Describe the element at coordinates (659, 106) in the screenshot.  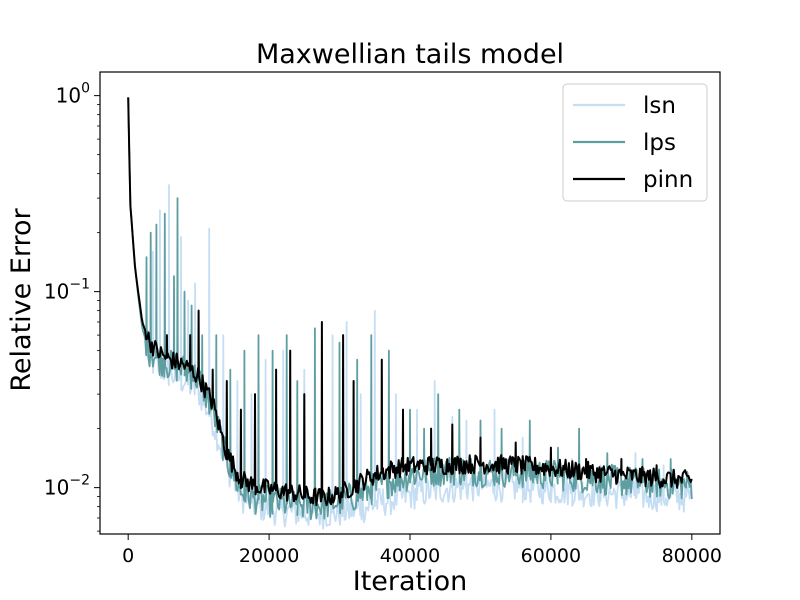
I see `legend-label-lsn: lsn` at that location.